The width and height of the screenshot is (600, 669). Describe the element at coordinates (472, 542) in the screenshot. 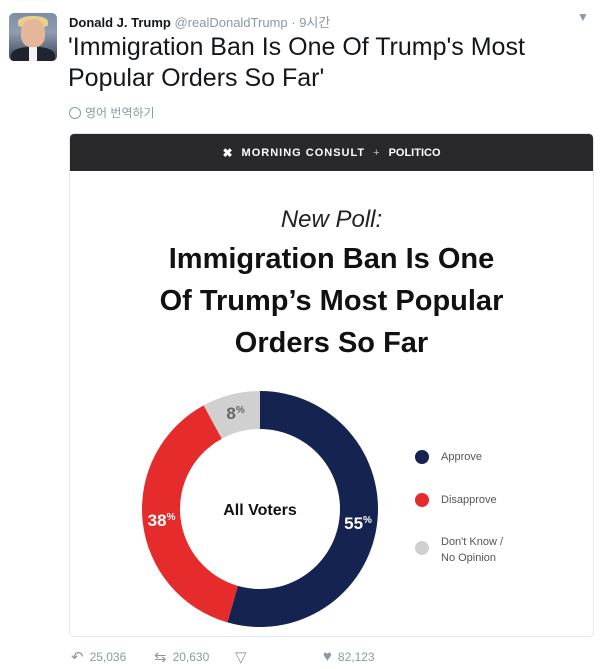

I see `legend-label: Don't Know /` at that location.